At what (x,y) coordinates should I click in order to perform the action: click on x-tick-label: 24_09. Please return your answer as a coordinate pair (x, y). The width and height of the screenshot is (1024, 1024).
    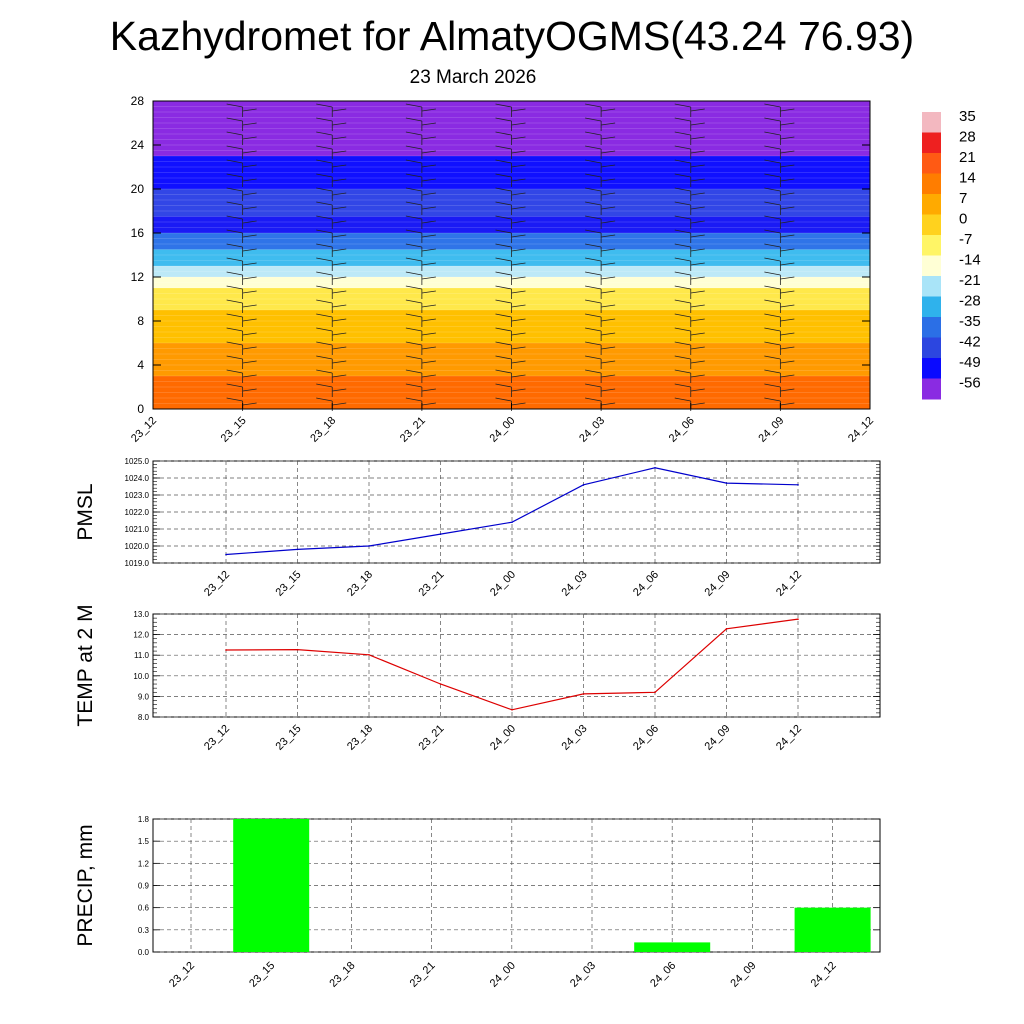
    Looking at the image, I should click on (718, 584).